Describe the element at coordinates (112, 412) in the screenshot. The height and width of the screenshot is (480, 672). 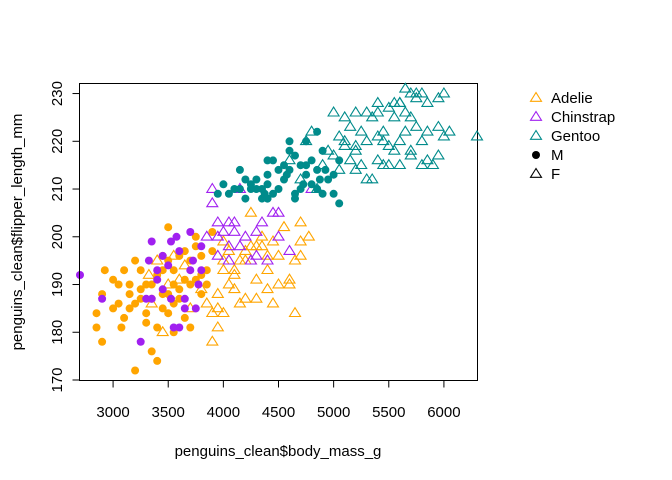
I see `x-tick-label: 3000` at that location.